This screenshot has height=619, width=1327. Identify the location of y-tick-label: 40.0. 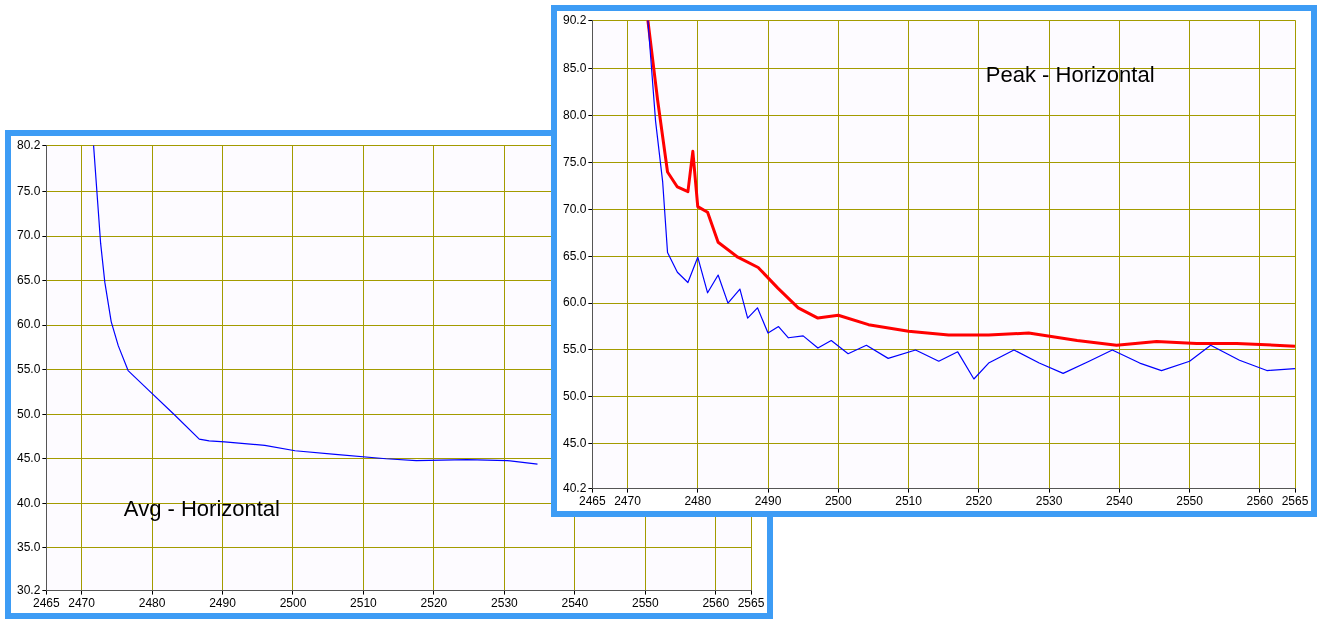
(29, 502).